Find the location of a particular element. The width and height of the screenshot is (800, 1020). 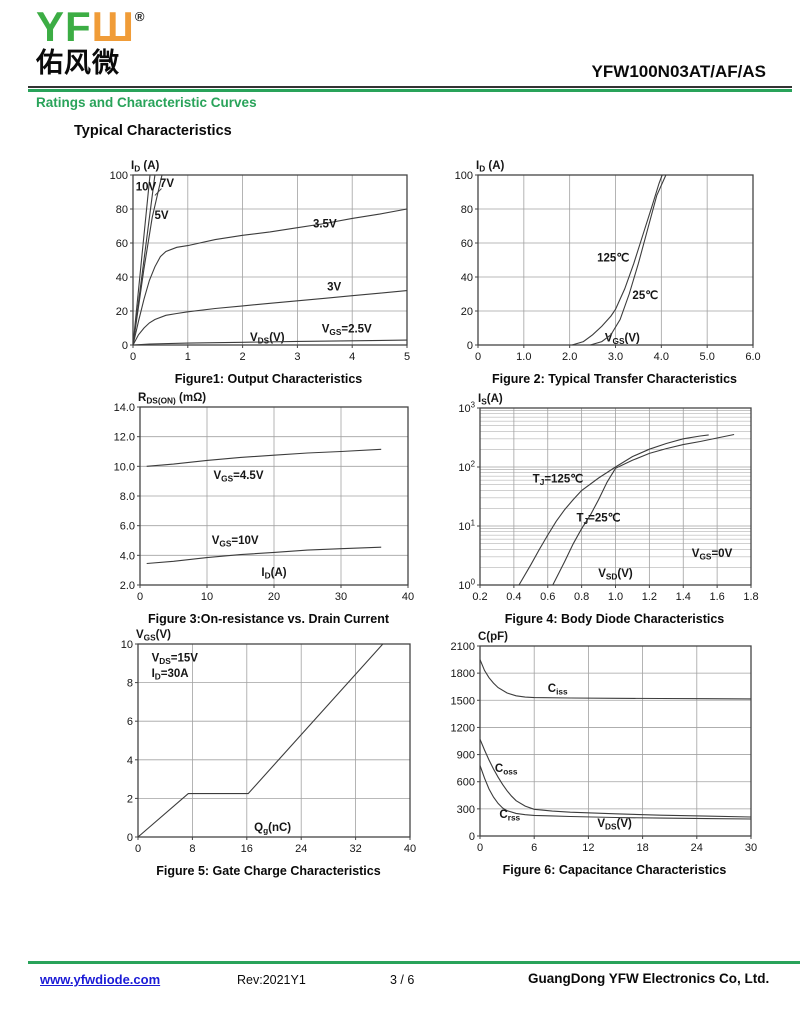

svg-text: 4.0 is located at coordinates (127, 556).